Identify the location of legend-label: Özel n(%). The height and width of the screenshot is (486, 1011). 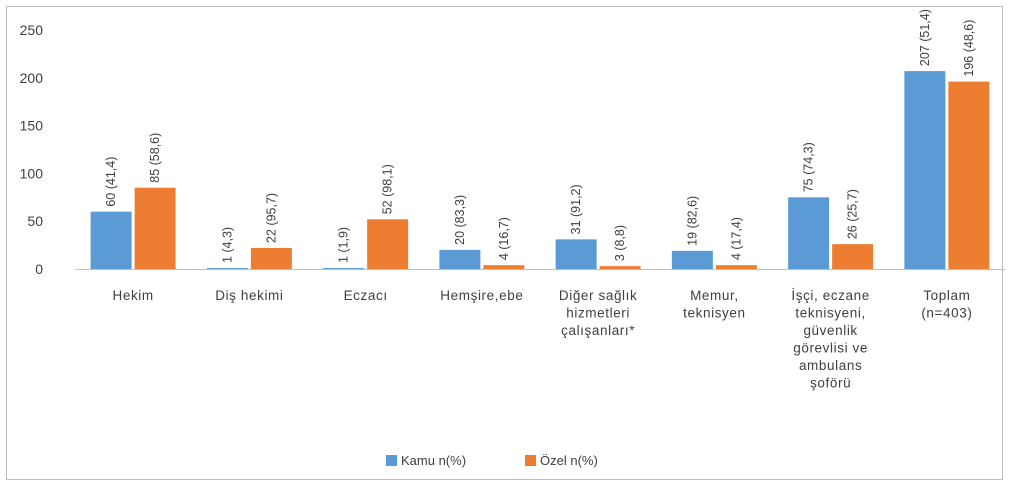
(569, 460).